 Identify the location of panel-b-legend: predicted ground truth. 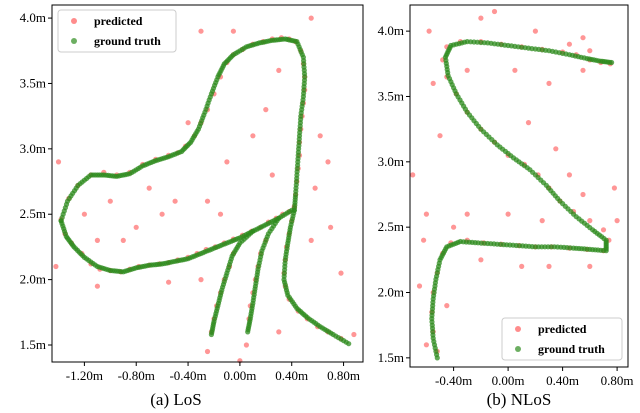
(562, 339).